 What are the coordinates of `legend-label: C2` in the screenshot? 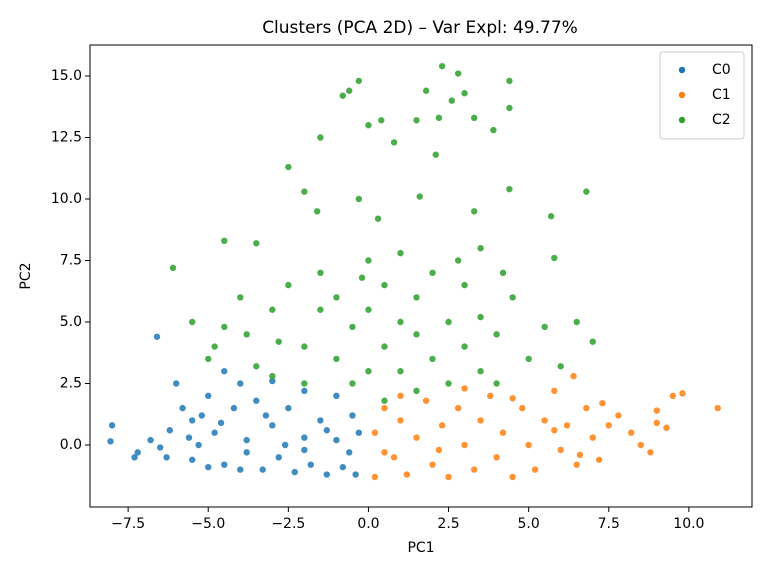 It's located at (721, 120).